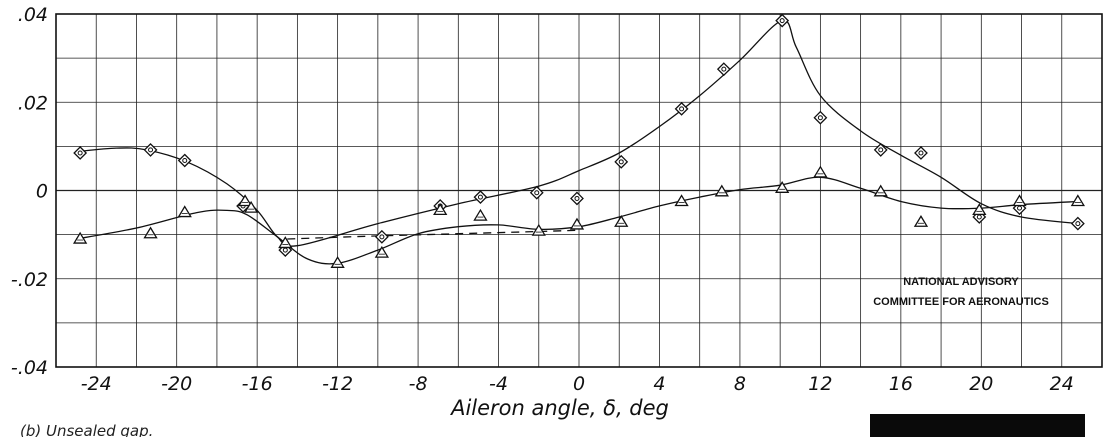 This screenshot has height=437, width=1119. Describe the element at coordinates (961, 302) in the screenshot. I see `naca-stamp-line-2: COMMITTEE FOR AERONAUTICS` at that location.